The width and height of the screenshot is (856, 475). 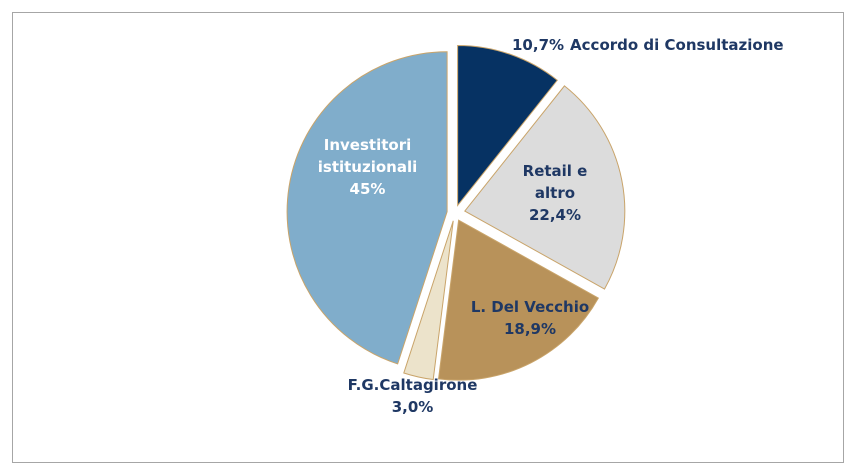 What do you see at coordinates (412, 385) in the screenshot?
I see `category-label: F.G.Caltagirone` at bounding box center [412, 385].